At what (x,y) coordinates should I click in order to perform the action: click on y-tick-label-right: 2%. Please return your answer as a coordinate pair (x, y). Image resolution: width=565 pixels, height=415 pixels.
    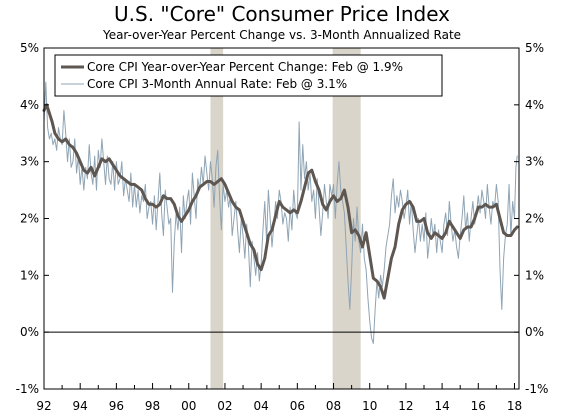
    Looking at the image, I should click on (534, 219).